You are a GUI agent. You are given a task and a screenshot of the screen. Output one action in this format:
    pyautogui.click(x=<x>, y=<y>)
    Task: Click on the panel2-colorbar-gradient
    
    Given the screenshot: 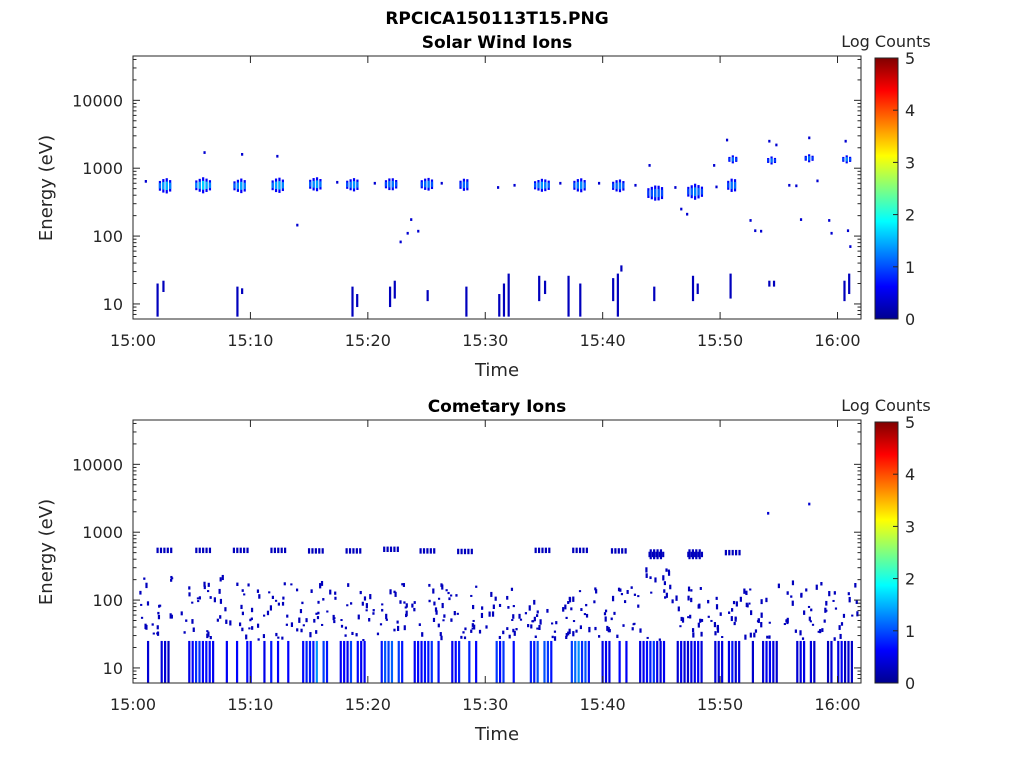 What is the action you would take?
    pyautogui.click(x=886, y=552)
    